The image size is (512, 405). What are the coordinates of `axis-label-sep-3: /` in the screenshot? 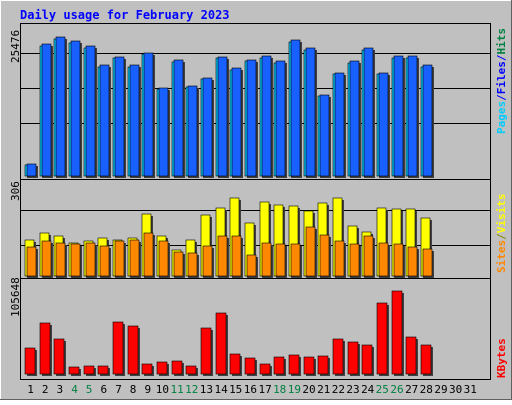 It's located at (501, 236).